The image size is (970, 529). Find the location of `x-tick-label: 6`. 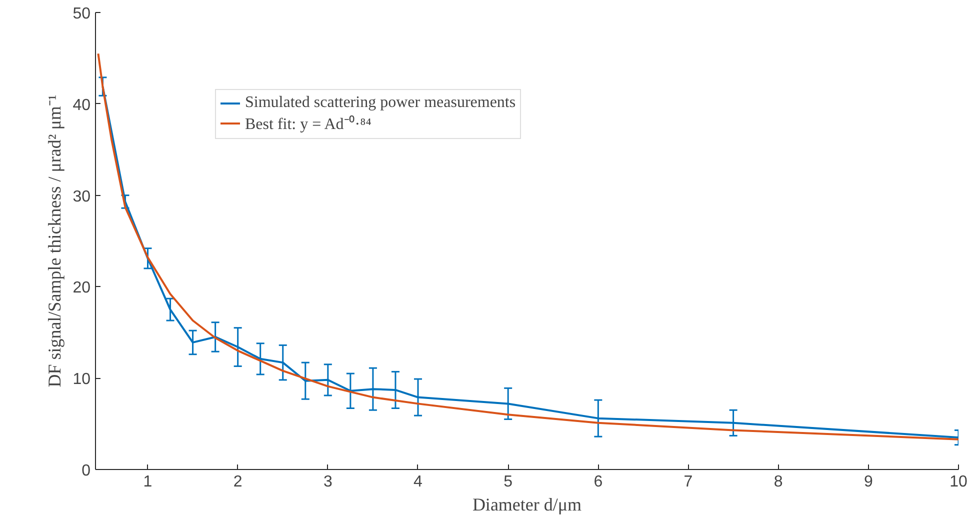

x-tick-label: 6 is located at coordinates (598, 482).